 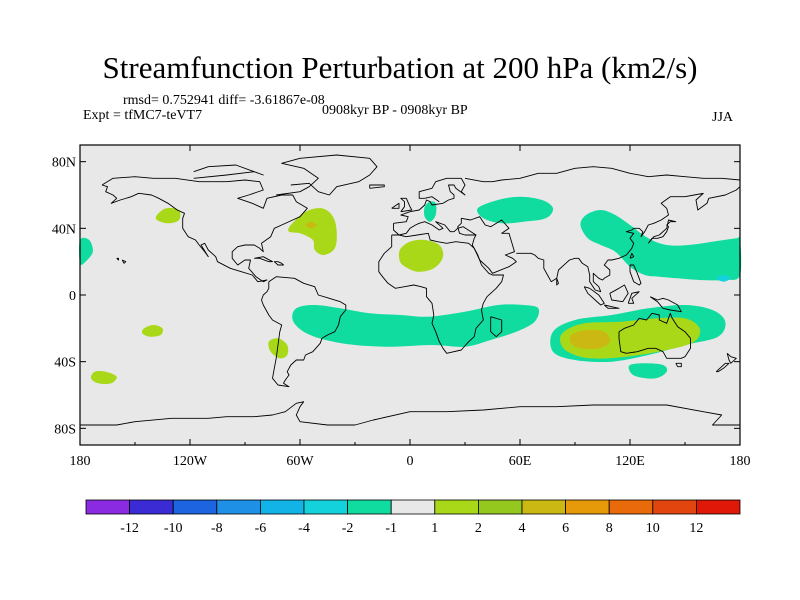 What do you see at coordinates (411, 528) in the screenshot?
I see `colorbar-labels: -12 -10 -8 -6 -4 -2 -1 1 2 4 6 8 10 12` at bounding box center [411, 528].